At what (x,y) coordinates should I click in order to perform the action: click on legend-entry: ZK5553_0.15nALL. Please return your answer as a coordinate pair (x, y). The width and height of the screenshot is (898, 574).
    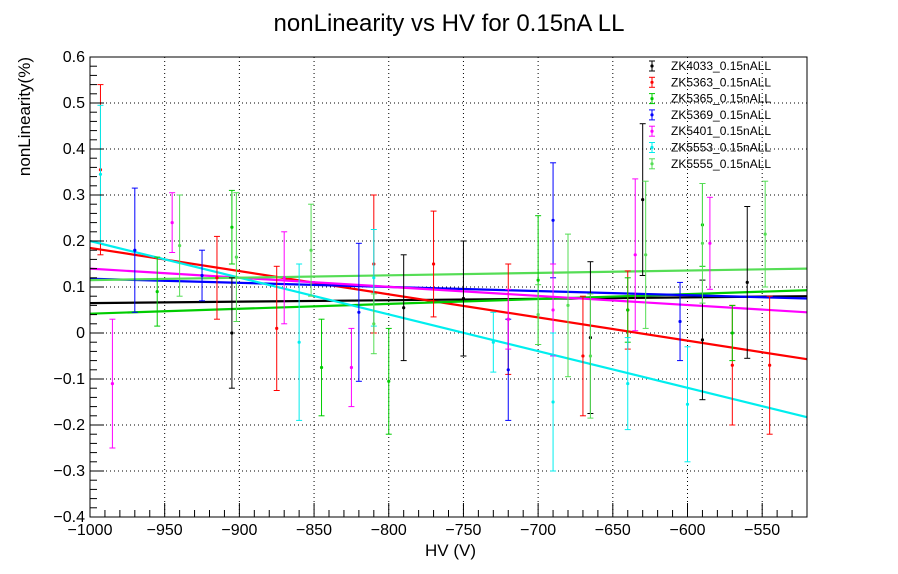
    Looking at the image, I should click on (710, 148).